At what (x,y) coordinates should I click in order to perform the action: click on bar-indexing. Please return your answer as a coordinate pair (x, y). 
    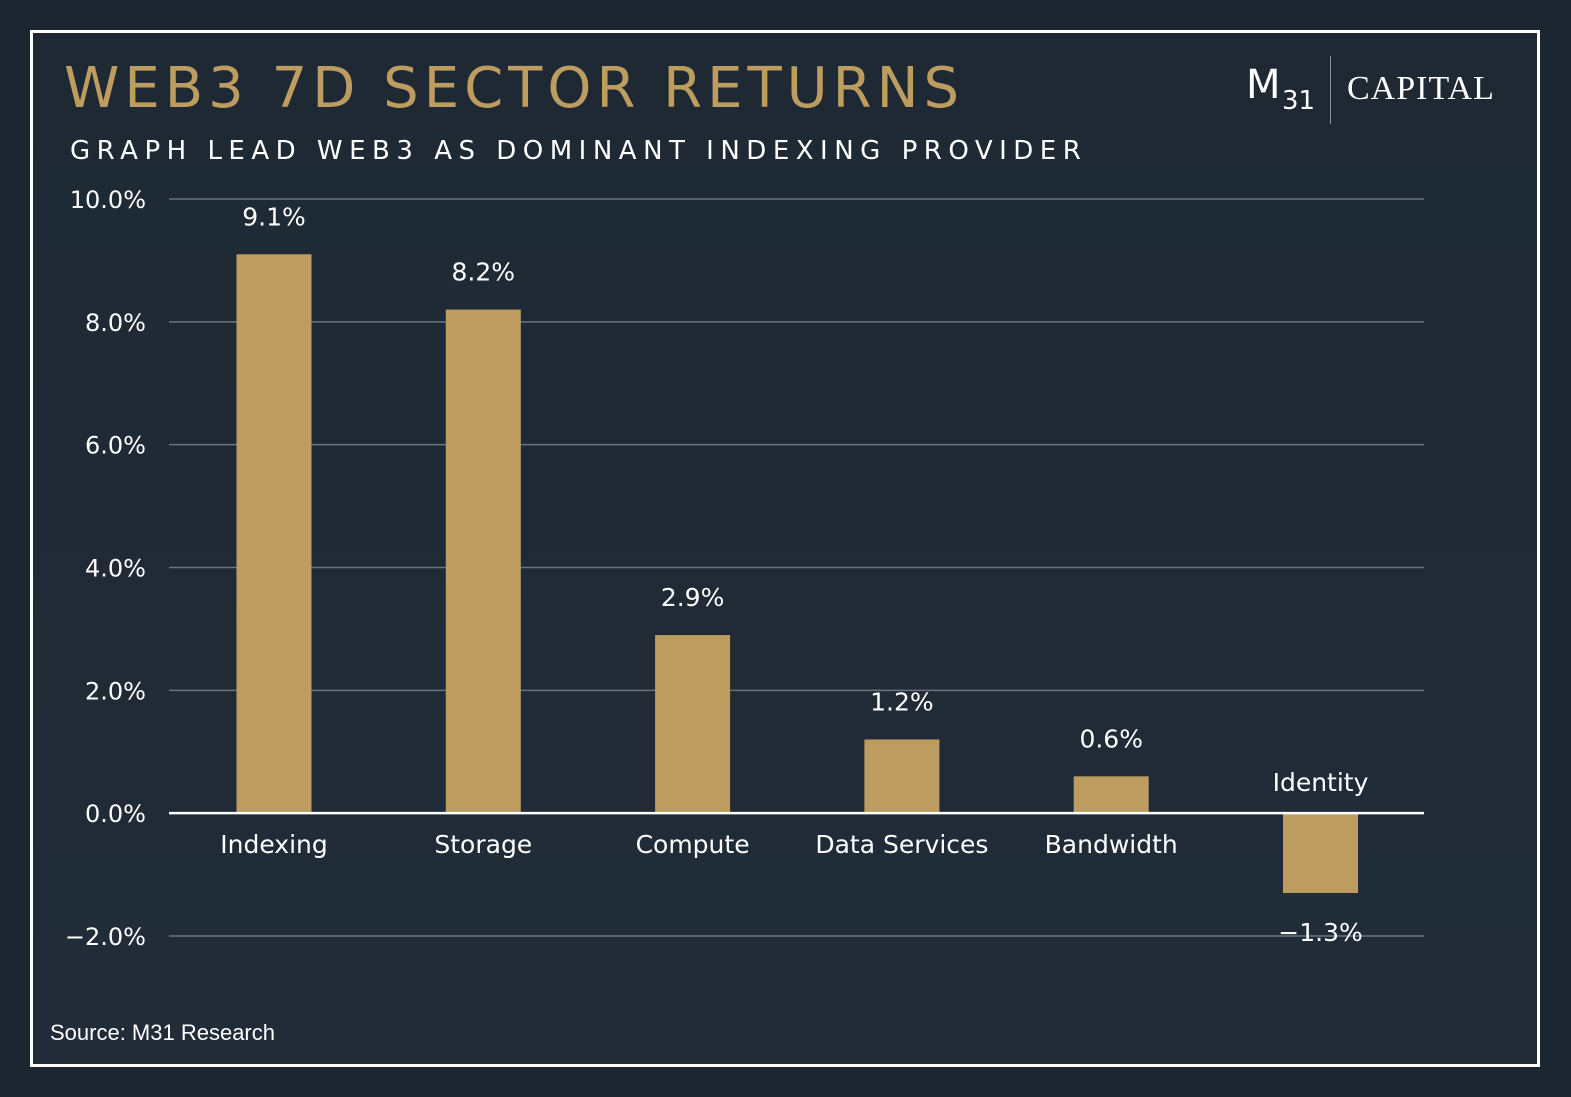
    Looking at the image, I should click on (274, 534).